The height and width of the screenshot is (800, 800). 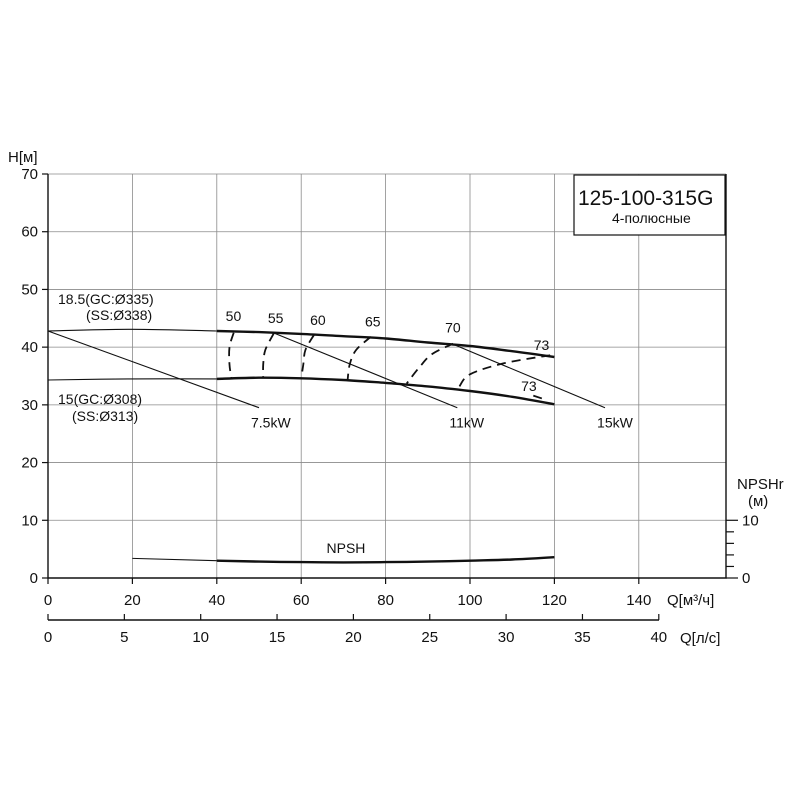 I want to click on x2-tick-label: 30, so click(x=506, y=637).